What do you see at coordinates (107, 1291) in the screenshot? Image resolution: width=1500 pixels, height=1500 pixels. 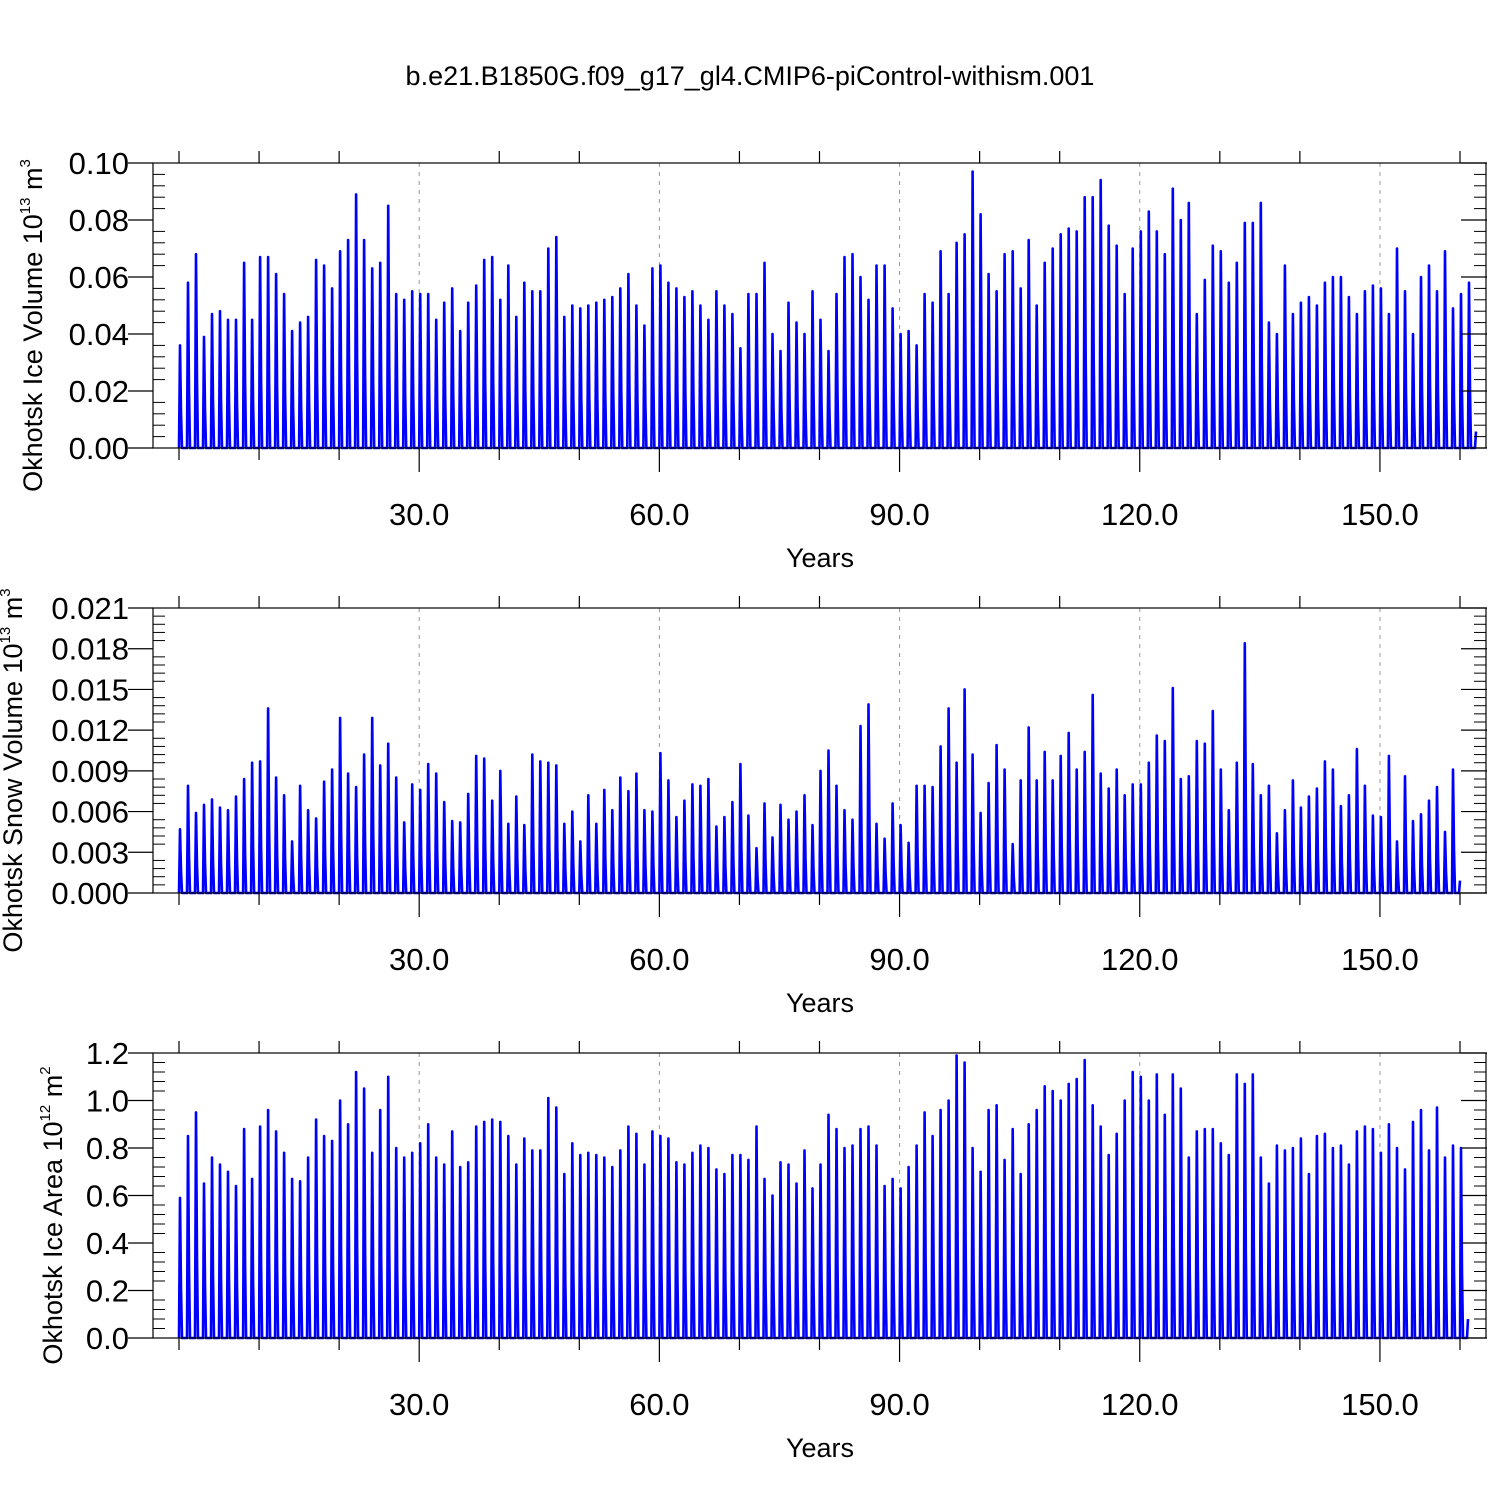 I see `y-tick-label: 0.2` at bounding box center [107, 1291].